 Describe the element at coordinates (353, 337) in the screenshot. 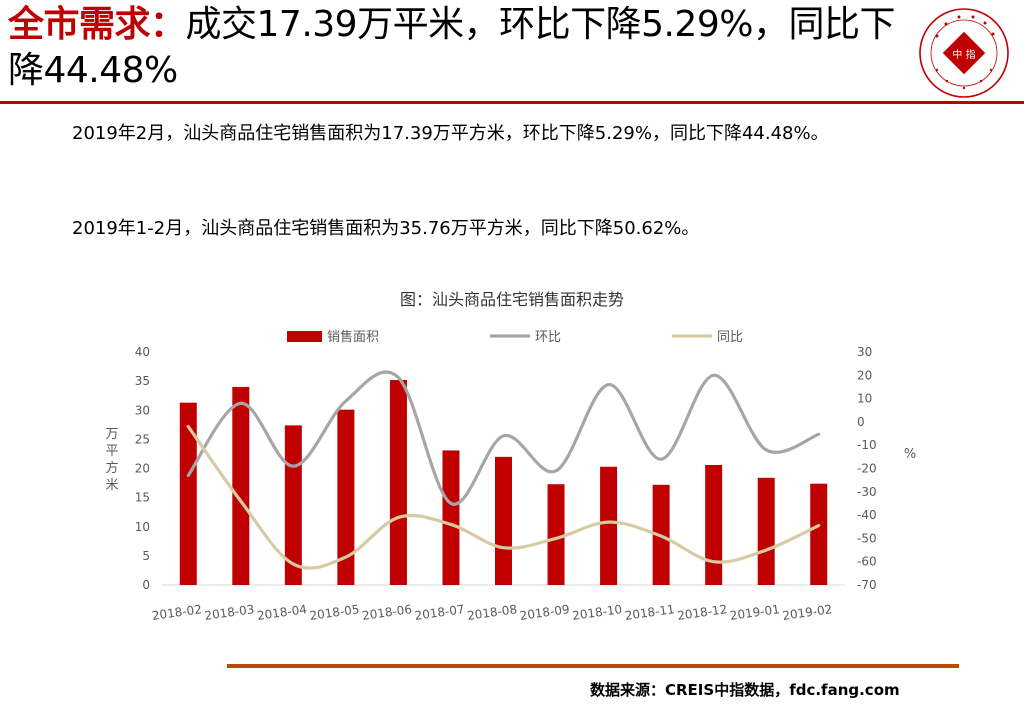

I see `legend-sales-area-label: 销售面积` at that location.